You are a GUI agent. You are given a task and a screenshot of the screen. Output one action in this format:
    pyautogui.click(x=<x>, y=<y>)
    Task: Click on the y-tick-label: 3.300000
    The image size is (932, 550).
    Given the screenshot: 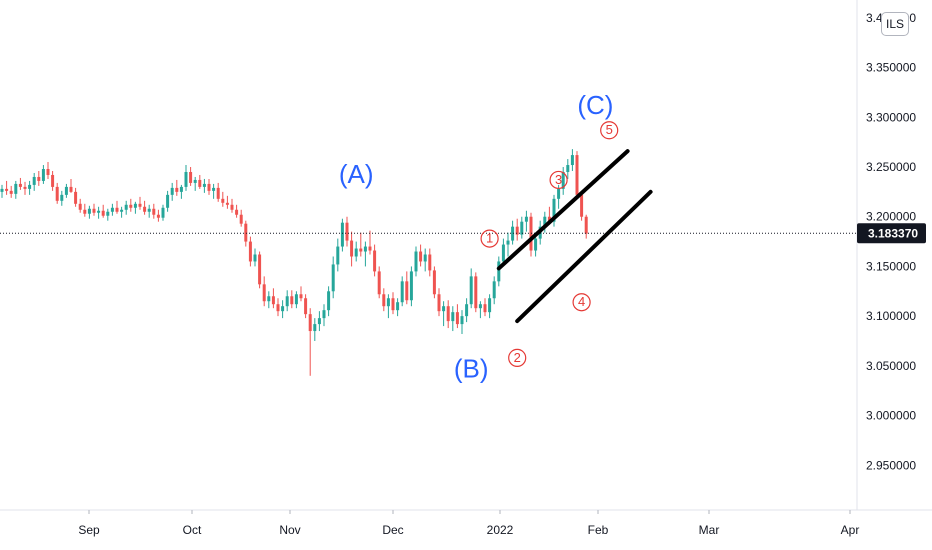 What is the action you would take?
    pyautogui.click(x=891, y=117)
    